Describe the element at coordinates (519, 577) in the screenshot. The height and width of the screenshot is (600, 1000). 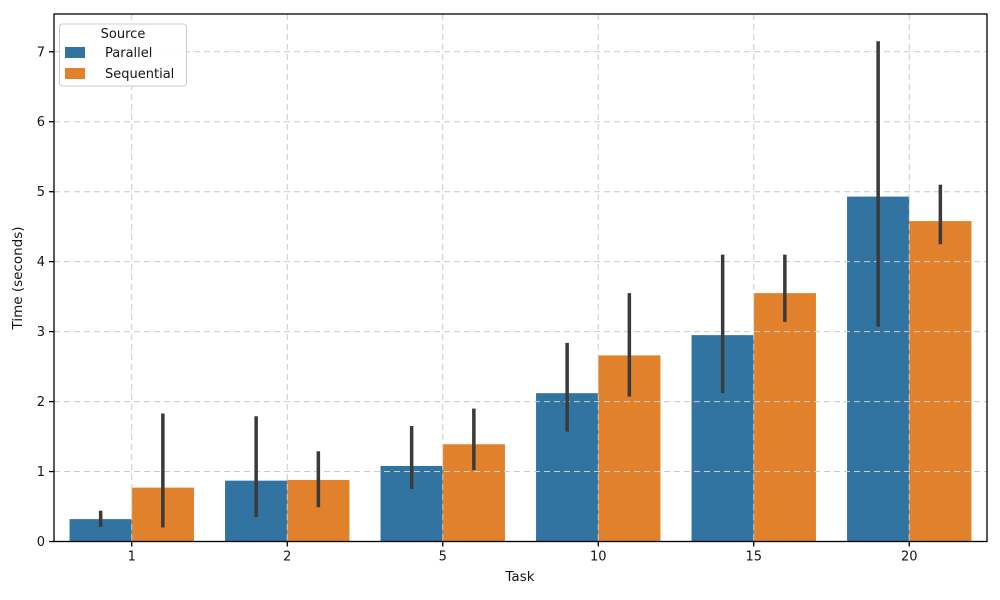
I see `x-axis-label: Task` at that location.